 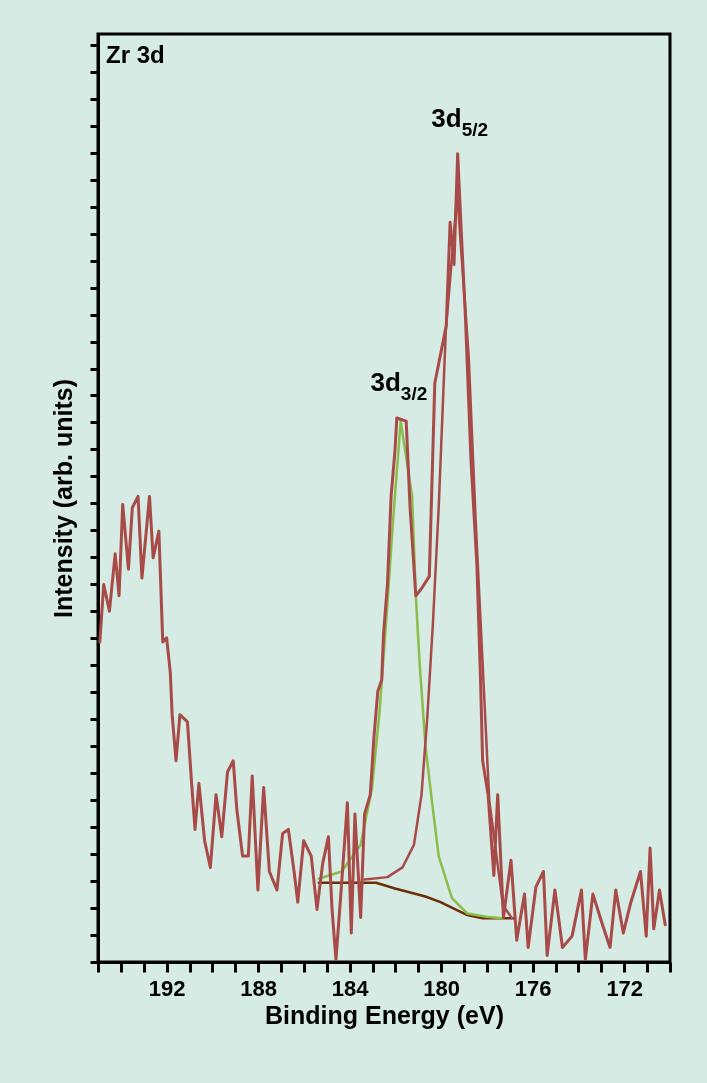 What do you see at coordinates (63, 498) in the screenshot?
I see `y-axis-title: Intensity (arb. units)` at bounding box center [63, 498].